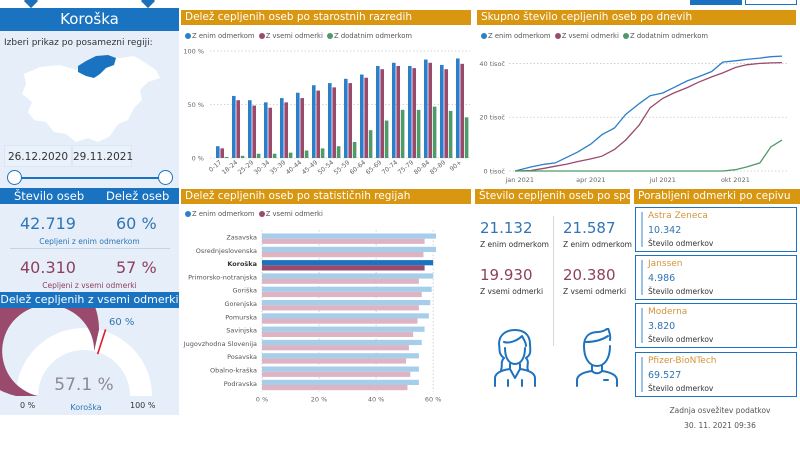 Image resolution: width=800 pixels, height=462 pixels. Describe the element at coordinates (492, 118) in the screenshot. I see `y-tick-label: 20 tisoč` at that location.